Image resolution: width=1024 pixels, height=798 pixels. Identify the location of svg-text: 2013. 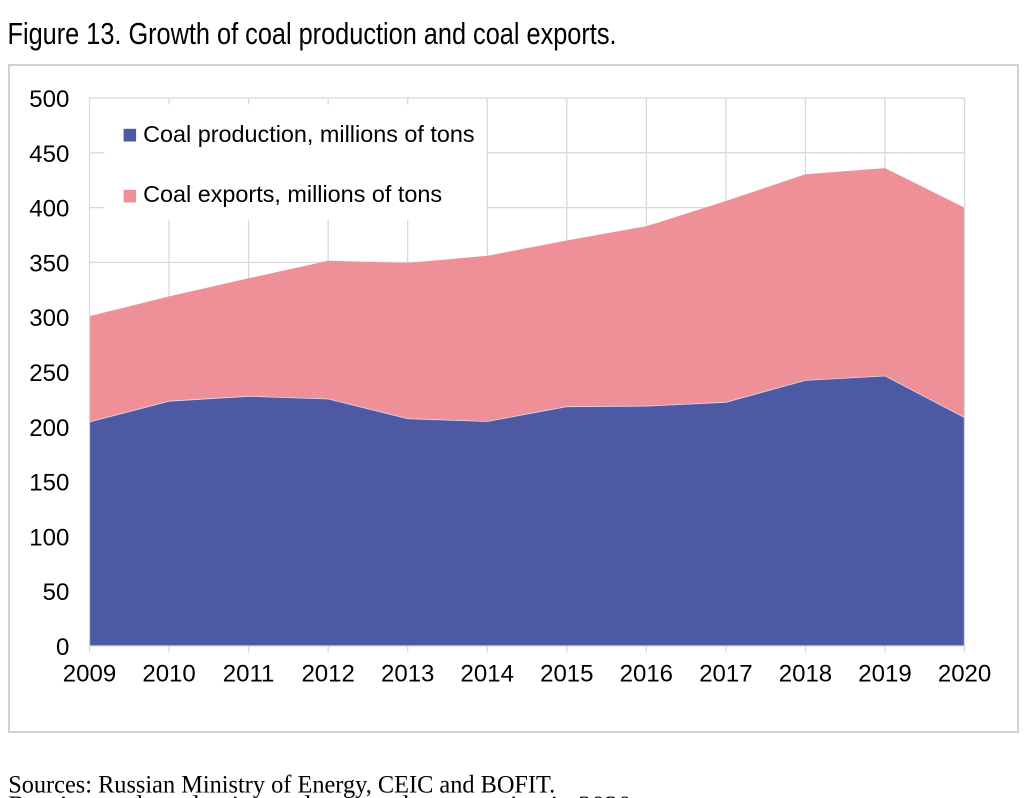
(407, 674).